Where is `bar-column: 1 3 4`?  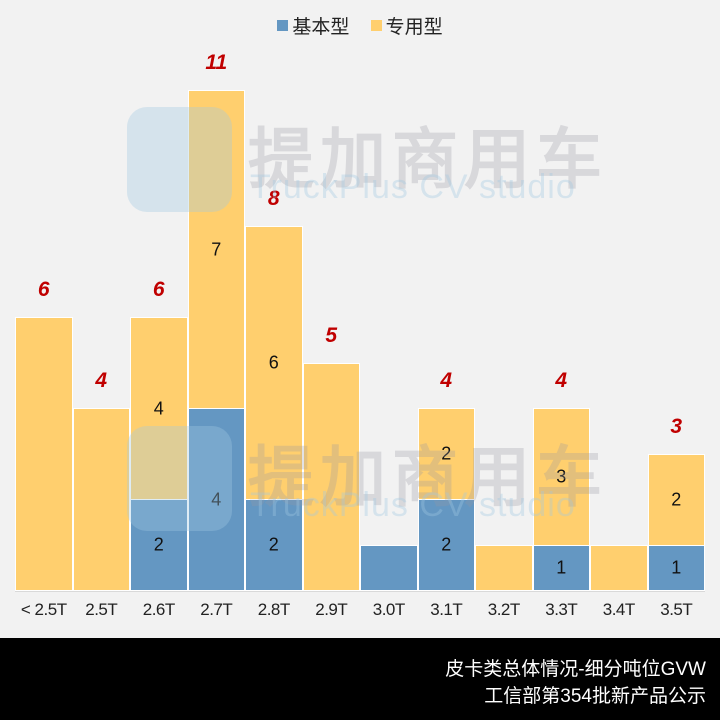 bar-column: 1 3 4 is located at coordinates (561, 480).